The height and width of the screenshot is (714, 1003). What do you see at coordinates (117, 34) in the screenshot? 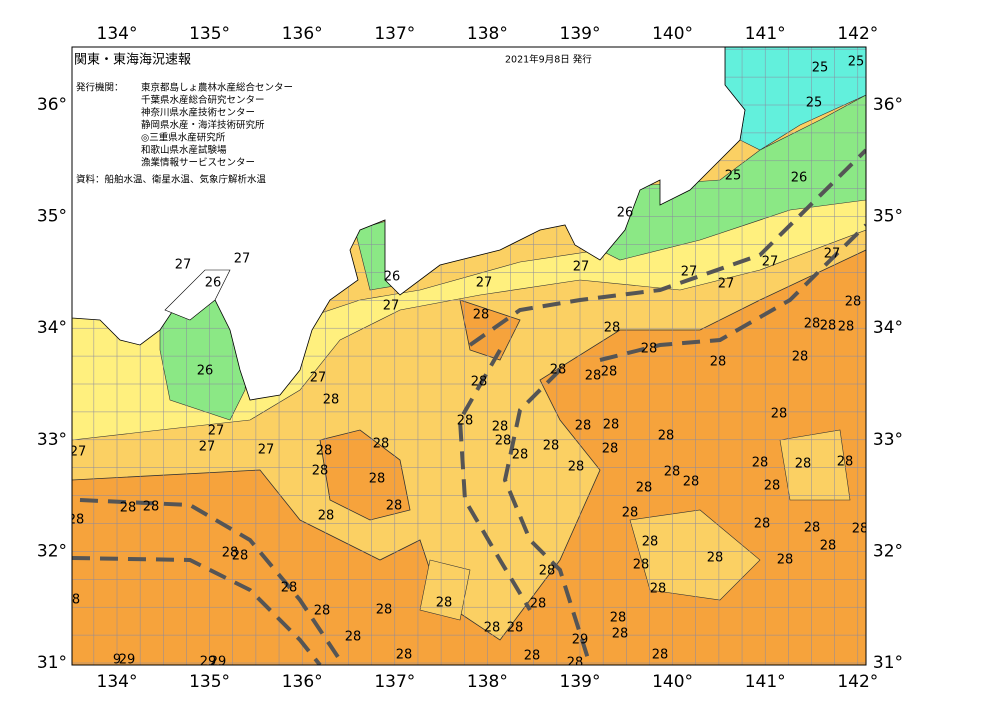
I see `lon-label: 134°` at bounding box center [117, 34].